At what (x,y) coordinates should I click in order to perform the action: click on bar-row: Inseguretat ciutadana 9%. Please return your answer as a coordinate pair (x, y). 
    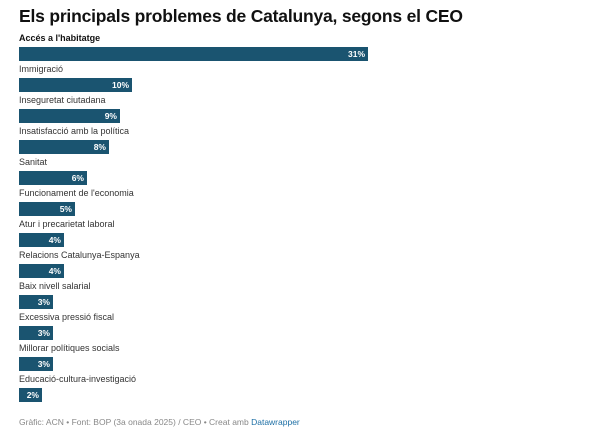
    Looking at the image, I should click on (289, 109).